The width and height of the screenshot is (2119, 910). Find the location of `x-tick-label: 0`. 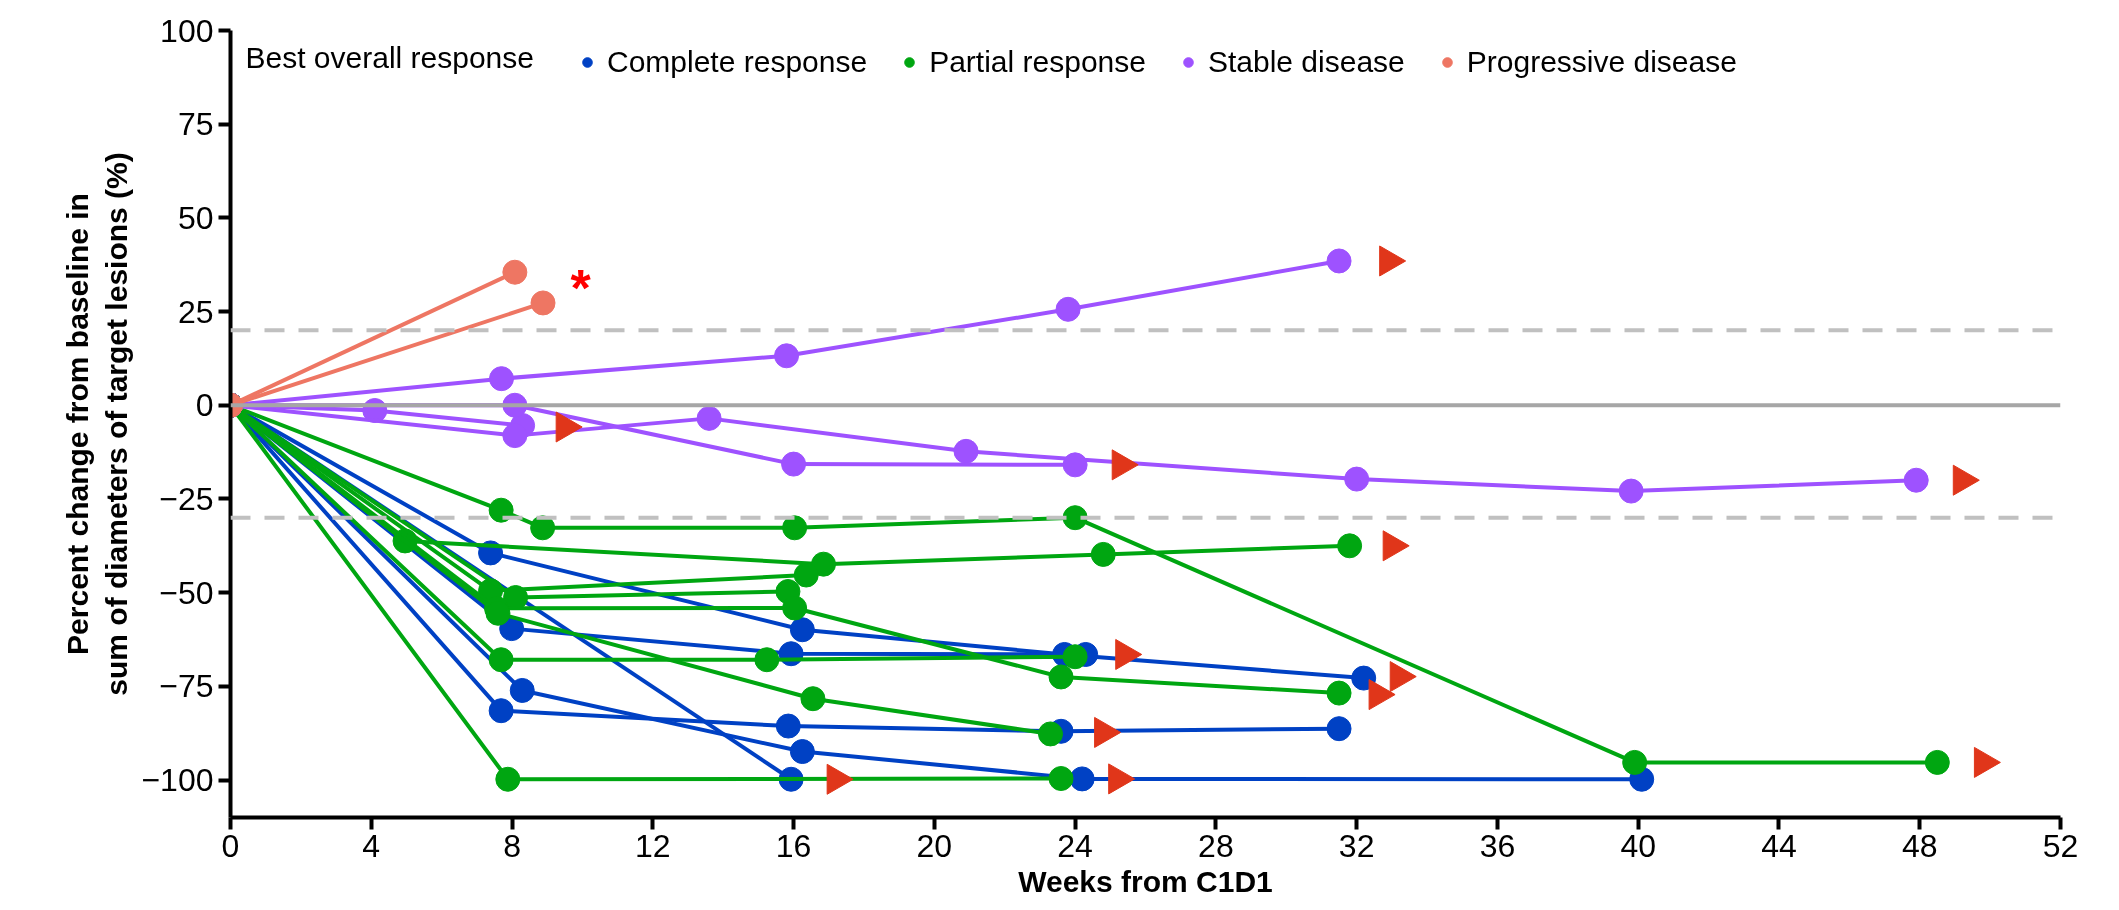

x-tick-label: 0 is located at coordinates (230, 845).